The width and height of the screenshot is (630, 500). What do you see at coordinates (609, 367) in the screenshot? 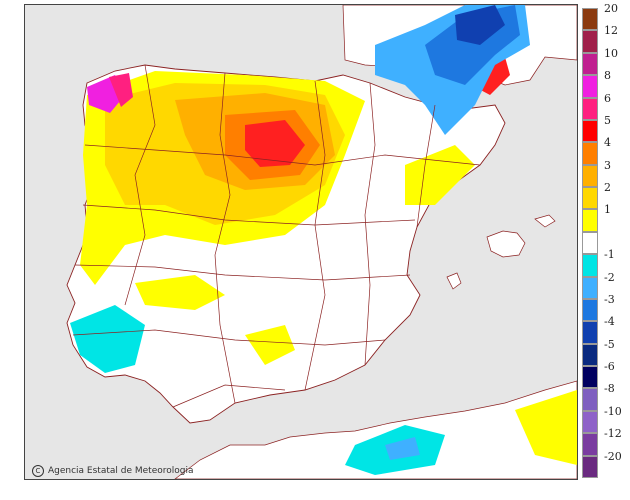
I see `legend-label: -6` at bounding box center [609, 367].